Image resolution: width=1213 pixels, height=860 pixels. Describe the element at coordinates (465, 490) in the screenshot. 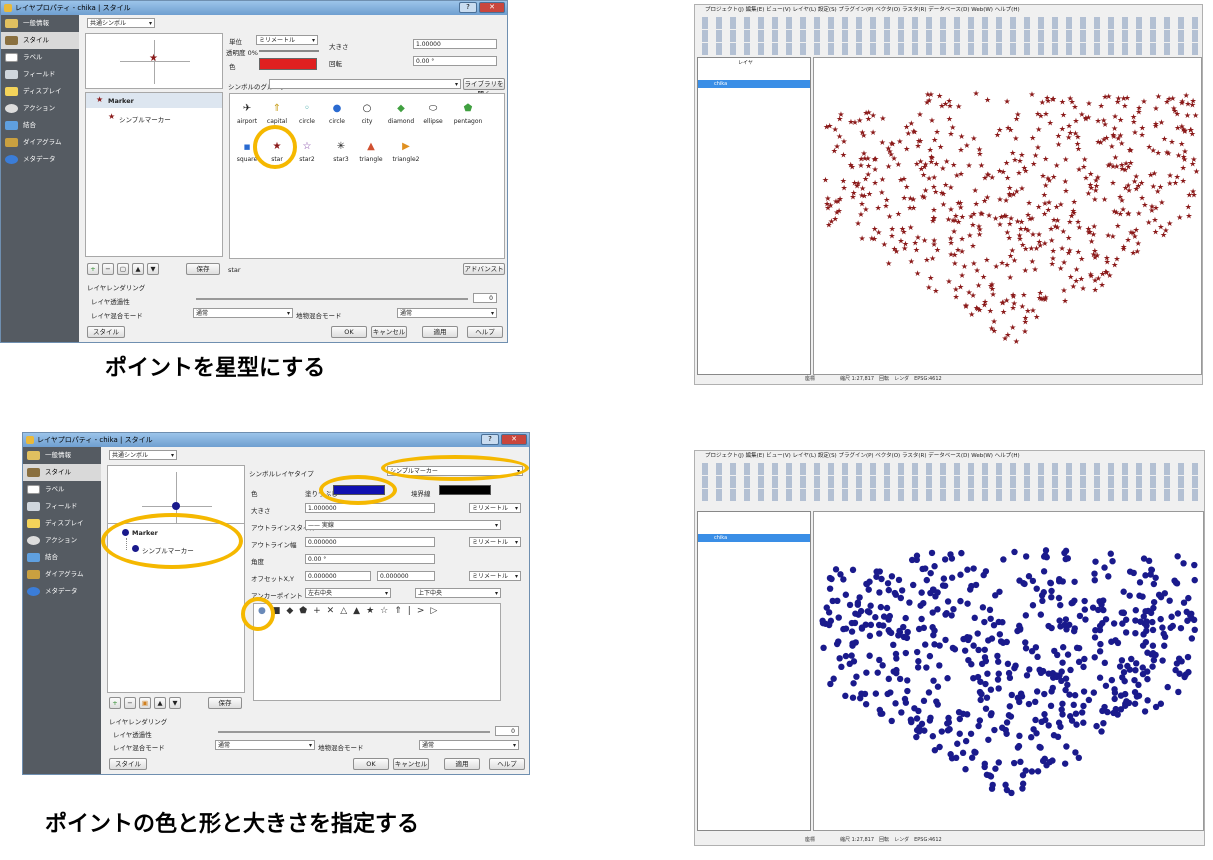

I see `border-color-button` at that location.